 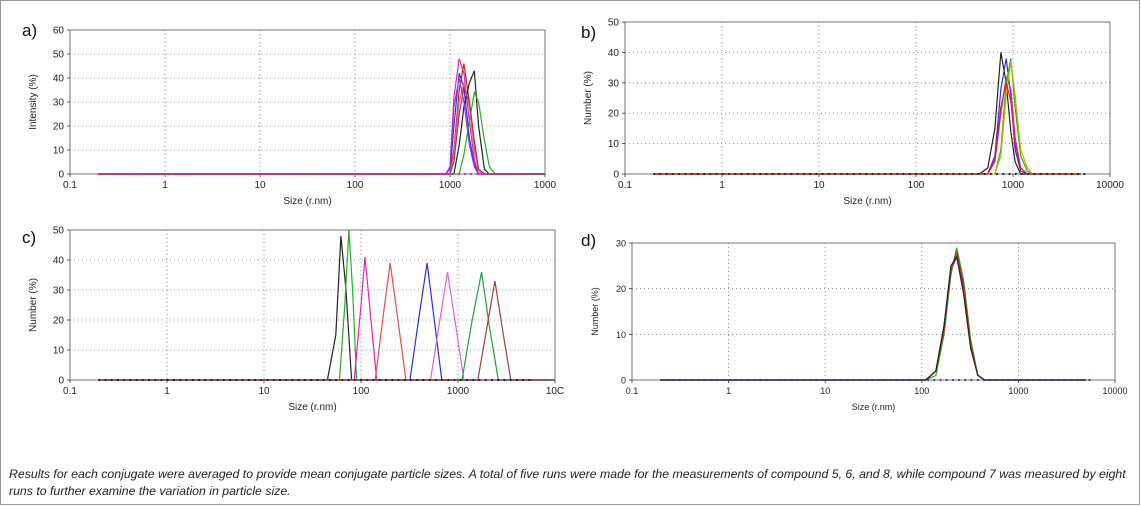 What do you see at coordinates (59, 31) in the screenshot?
I see `y-tick-label: 60` at bounding box center [59, 31].